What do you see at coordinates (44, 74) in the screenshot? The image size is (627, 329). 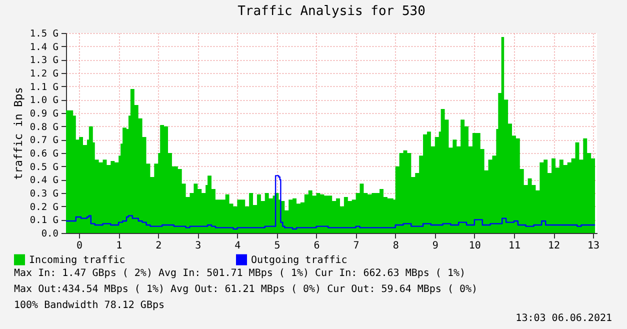 I see `y-tick-label: 1.2 G` at bounding box center [44, 74].